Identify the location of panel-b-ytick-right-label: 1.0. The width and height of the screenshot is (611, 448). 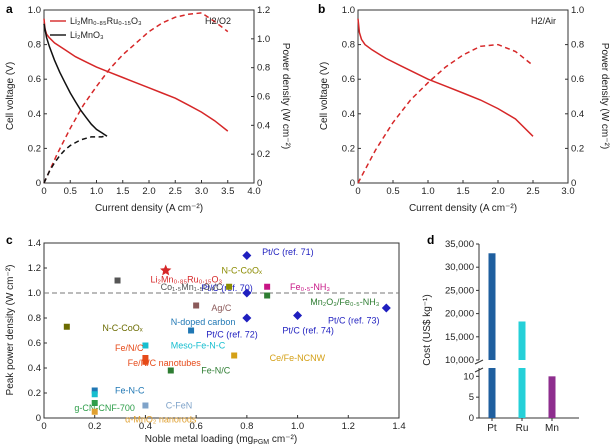
(577, 10).